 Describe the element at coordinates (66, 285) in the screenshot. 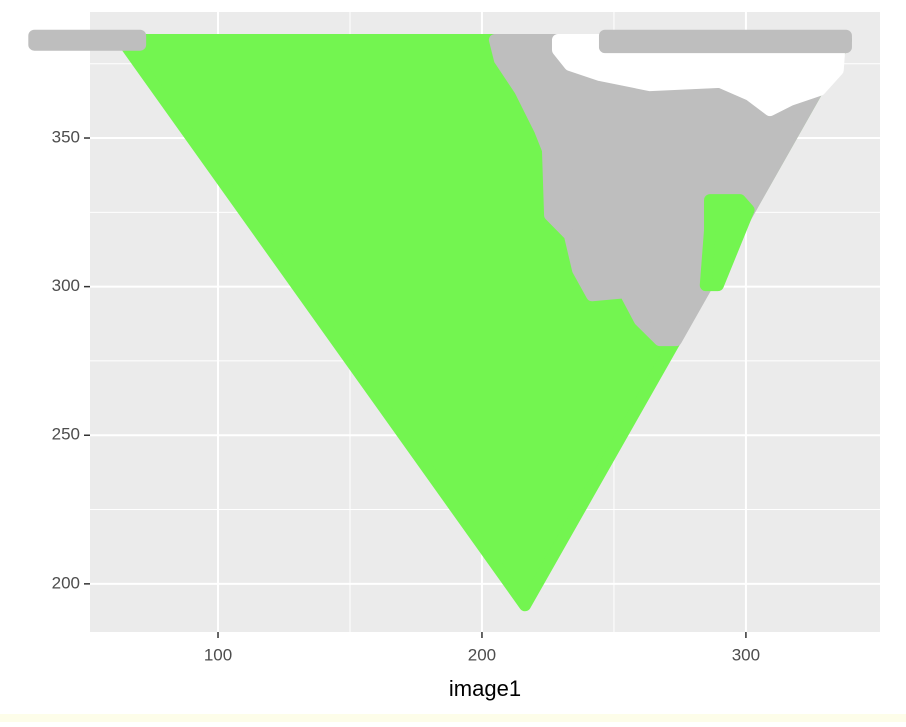

I see `y-tick-label: 300` at that location.